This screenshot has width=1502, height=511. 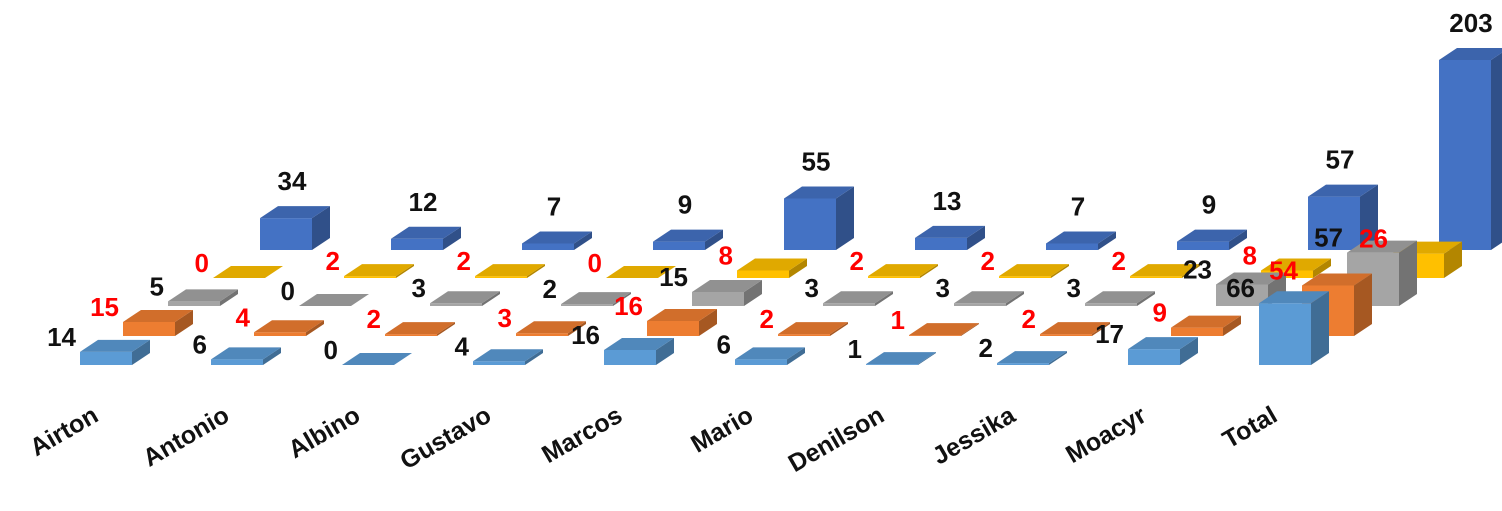 I want to click on bar-s2-marcos, so click(x=682, y=322).